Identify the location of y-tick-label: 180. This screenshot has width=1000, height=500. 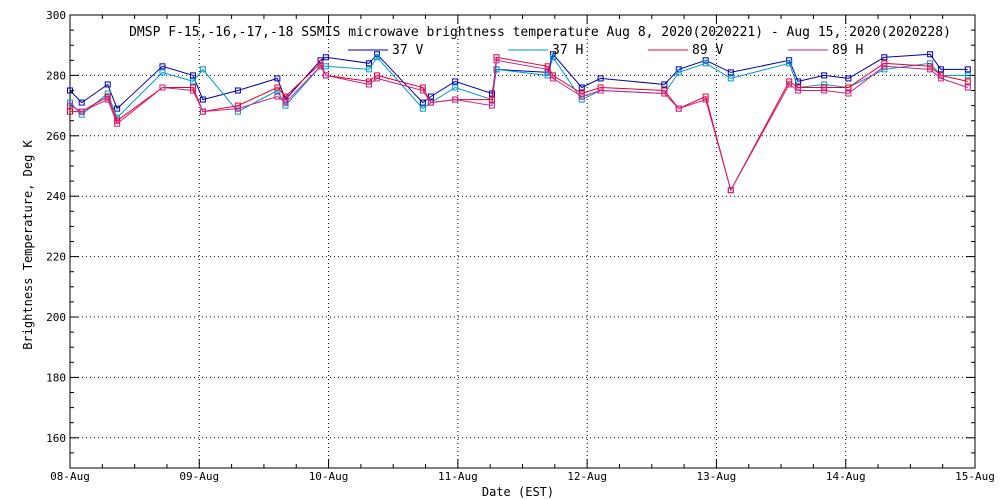
(56, 377).